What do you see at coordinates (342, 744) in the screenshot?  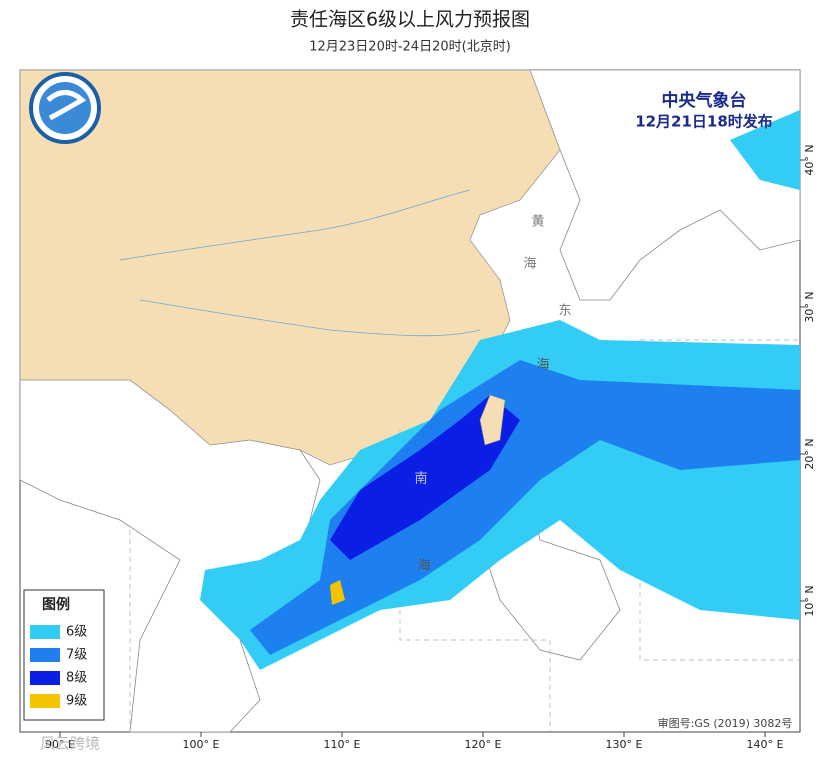 I see `longitude-label: 110° E` at bounding box center [342, 744].